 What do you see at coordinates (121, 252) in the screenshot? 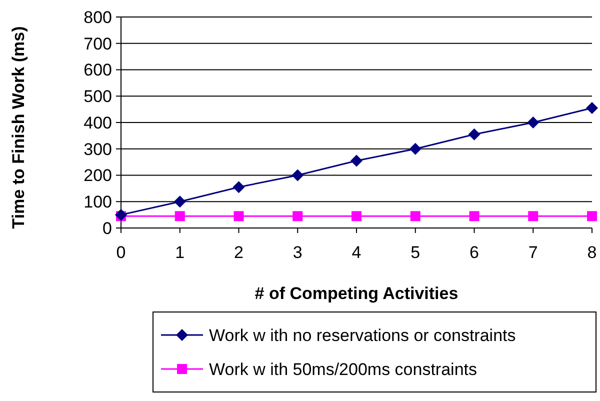
I see `x-tick-label: 0` at bounding box center [121, 252].